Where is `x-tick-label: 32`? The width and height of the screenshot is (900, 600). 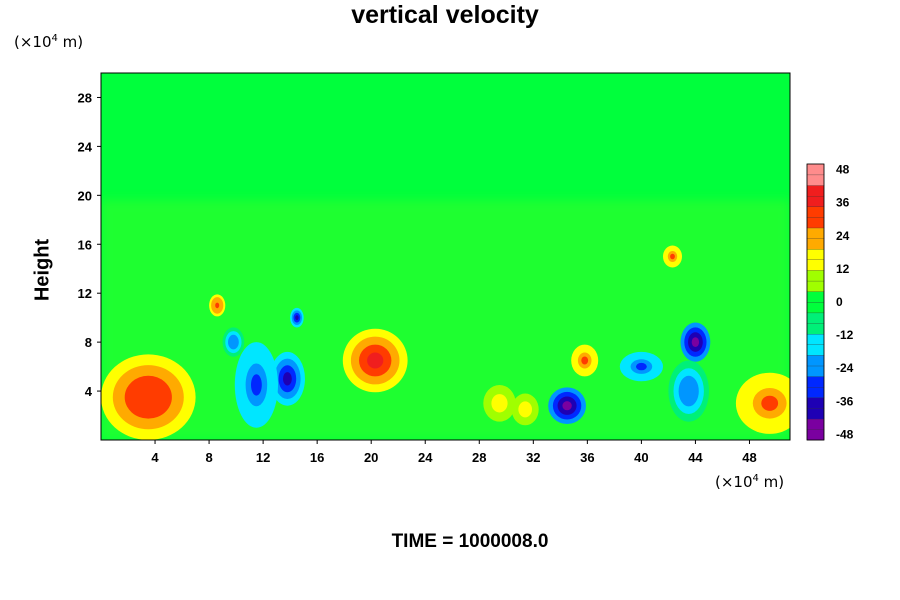 x-tick-label: 32 is located at coordinates (533, 457).